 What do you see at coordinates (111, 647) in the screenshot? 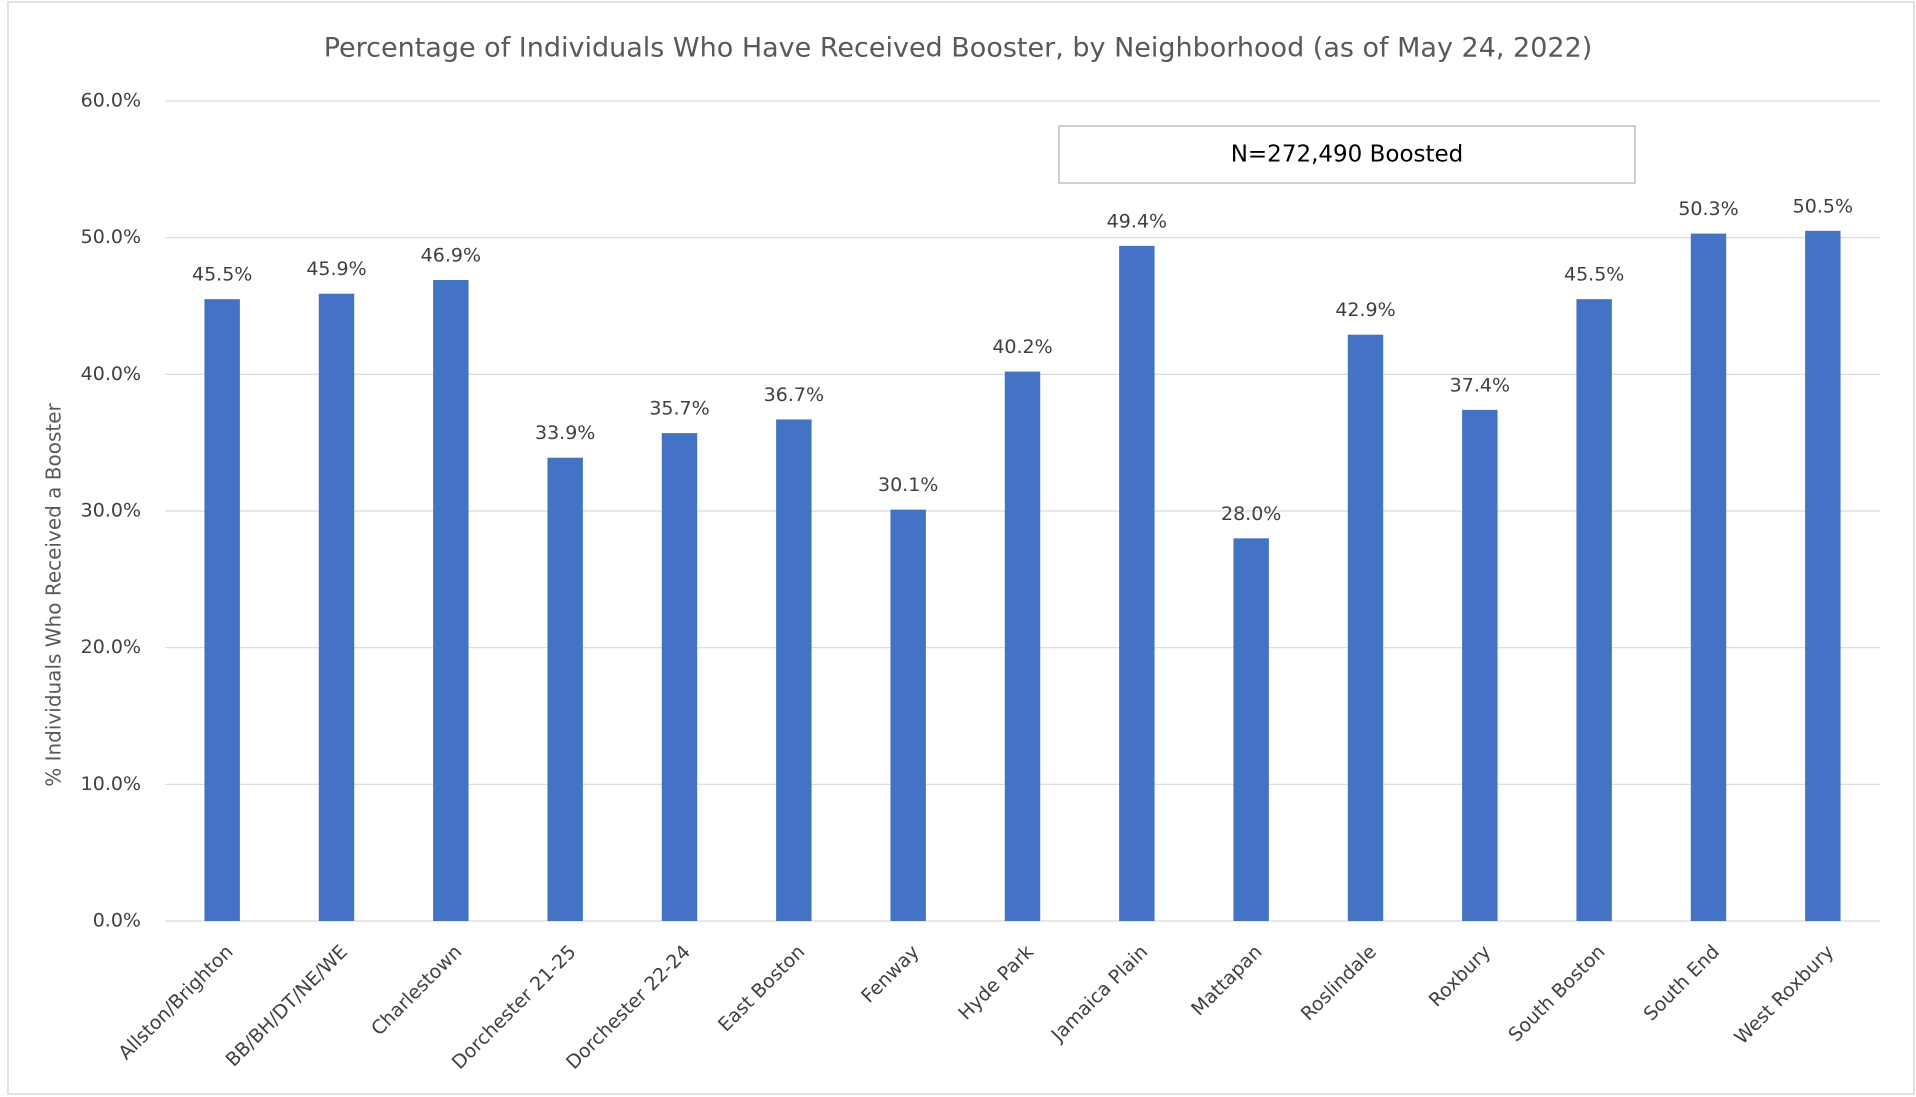
I see `y-tick-label: 20.0%` at bounding box center [111, 647].